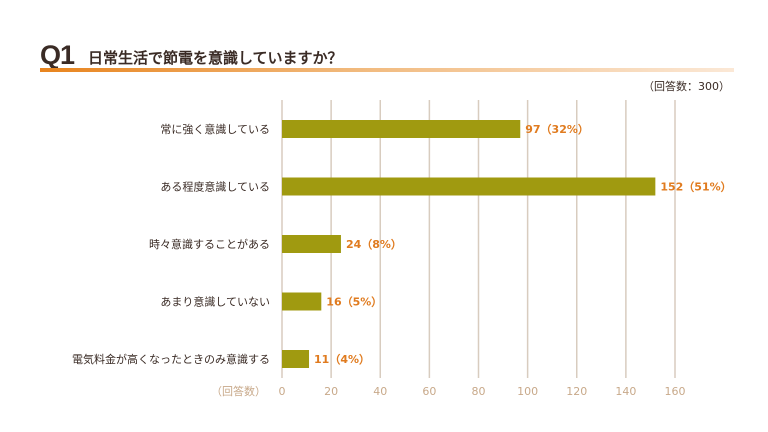 Image resolution: width=768 pixels, height=432 pixels. I want to click on chart-title-block: Q1 日常生活で節電を意識していますか？, so click(387, 56).